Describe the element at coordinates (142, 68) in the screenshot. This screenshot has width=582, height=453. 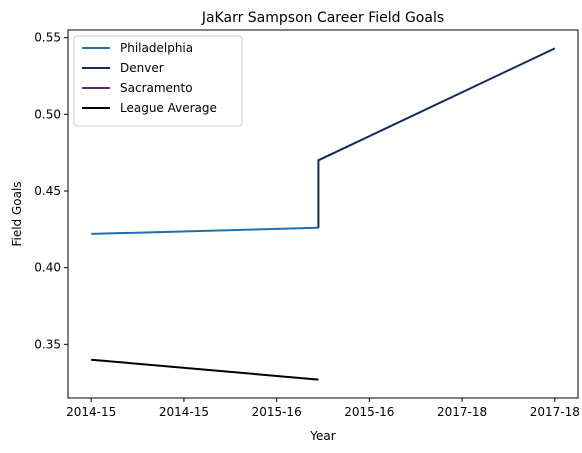
I see `legend-label: Denver` at that location.